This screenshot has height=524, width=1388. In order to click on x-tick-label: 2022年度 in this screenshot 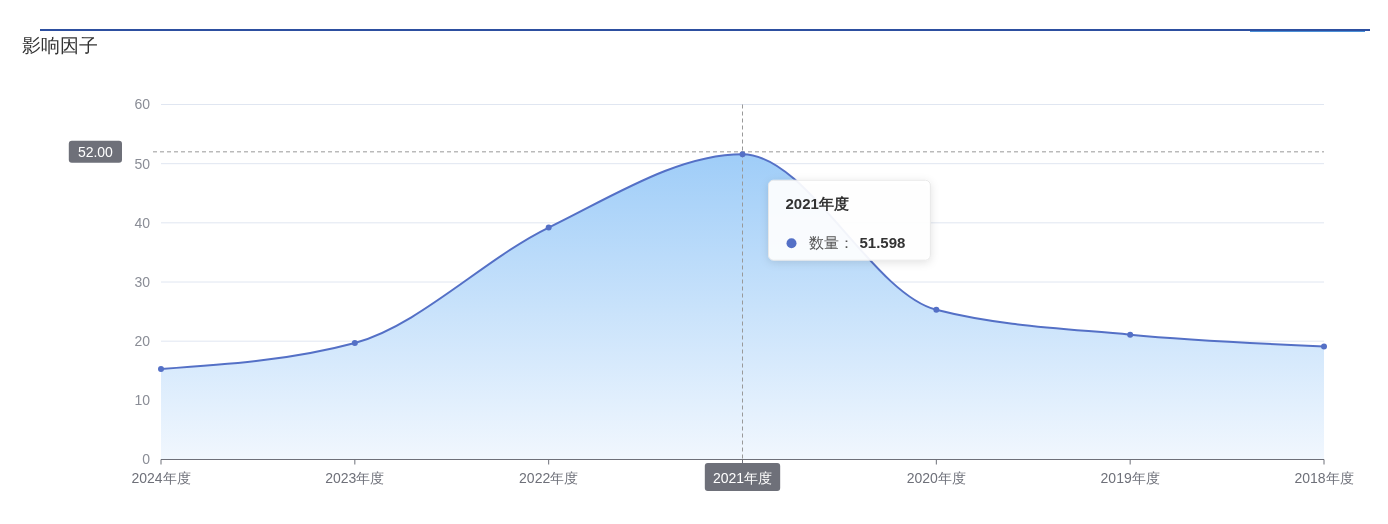, I will do `click(549, 477)`.